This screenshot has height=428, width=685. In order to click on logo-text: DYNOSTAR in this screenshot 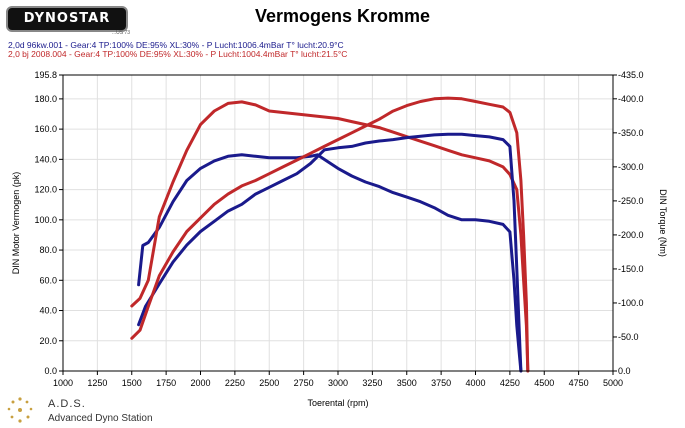, I will do `click(67, 18)`.